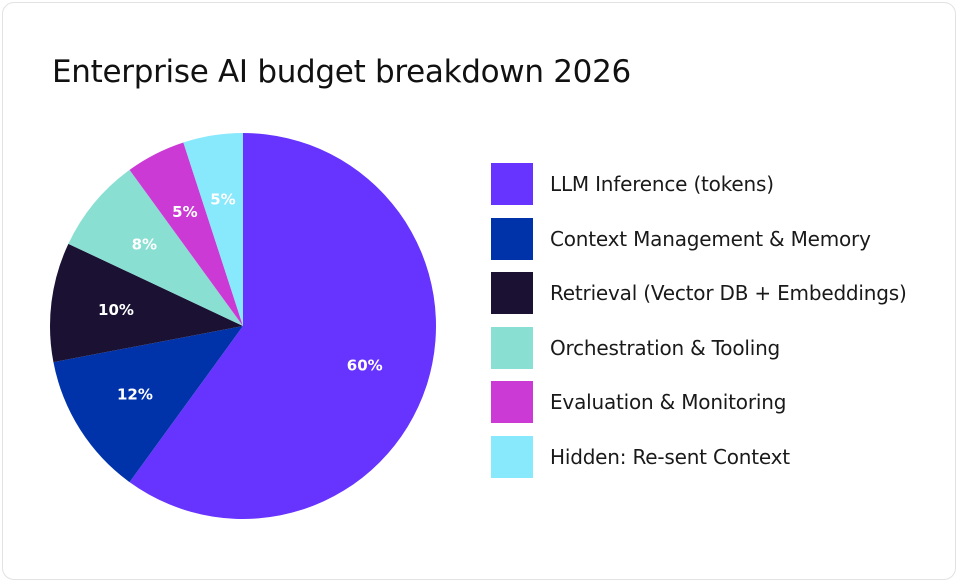 The width and height of the screenshot is (960, 584). What do you see at coordinates (665, 347) in the screenshot?
I see `legend-label: Orchestration & Tooling` at bounding box center [665, 347].